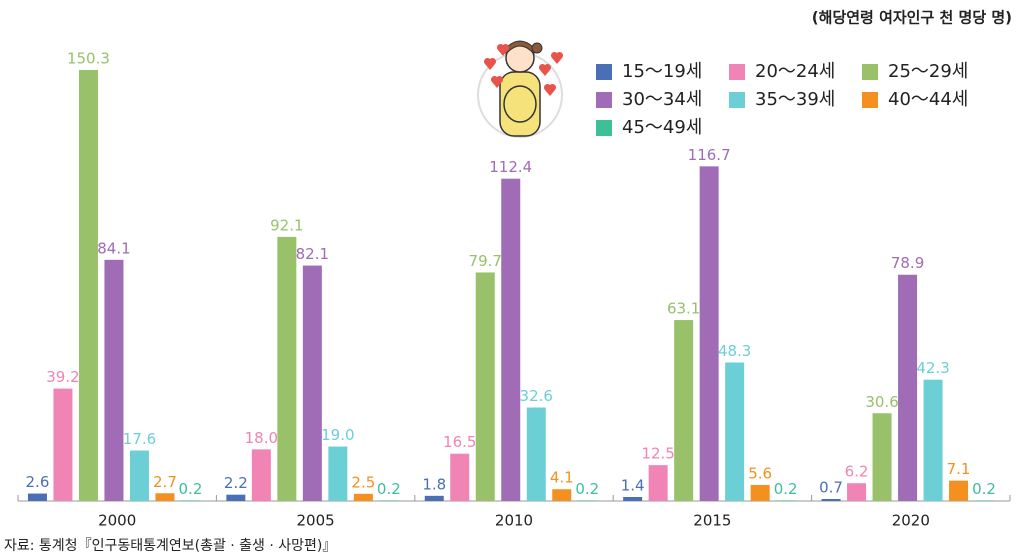 The height and width of the screenshot is (559, 1023). I want to click on legend-label: 30～34세, so click(662, 99).